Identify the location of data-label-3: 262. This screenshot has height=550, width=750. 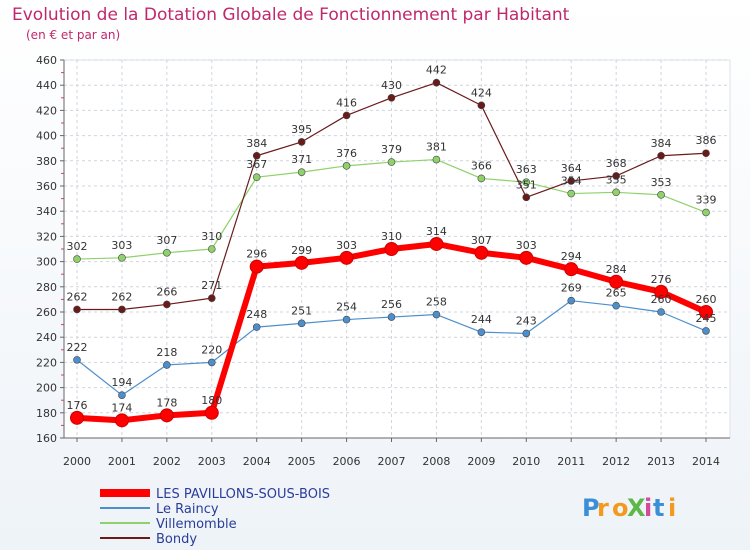
(77, 296).